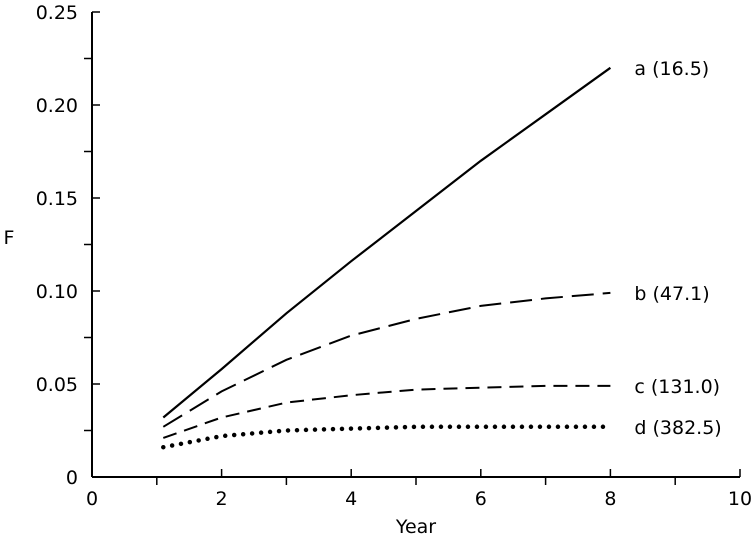  What do you see at coordinates (57, 106) in the screenshot?
I see `y-tick-label: 0.20` at bounding box center [57, 106].